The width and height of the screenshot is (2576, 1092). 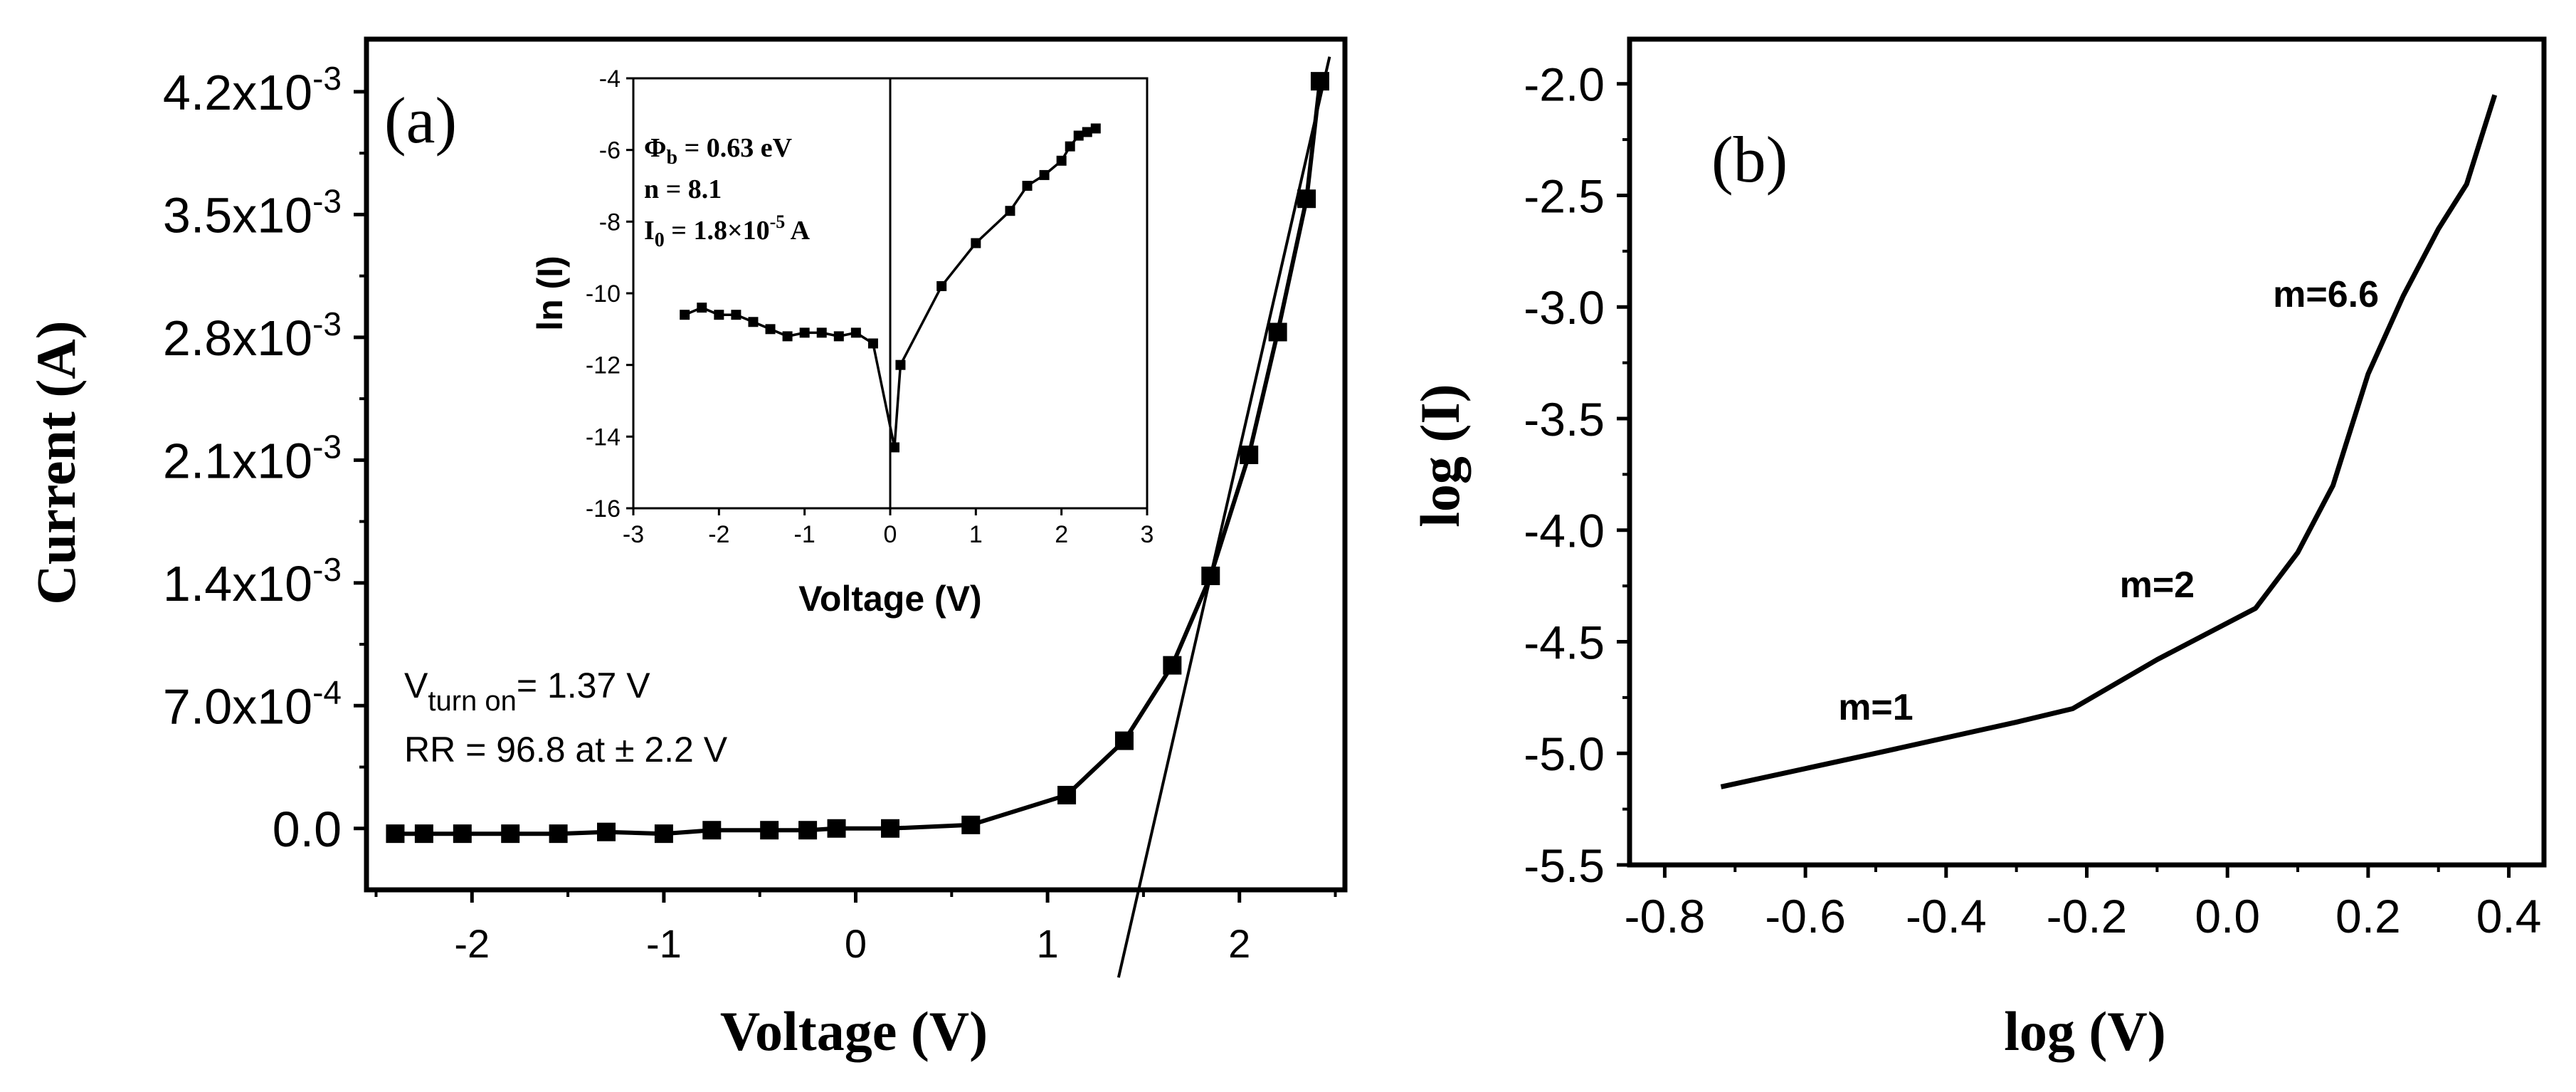 What do you see at coordinates (890, 534) in the screenshot?
I see `inset-x-tick-label: 0` at bounding box center [890, 534].